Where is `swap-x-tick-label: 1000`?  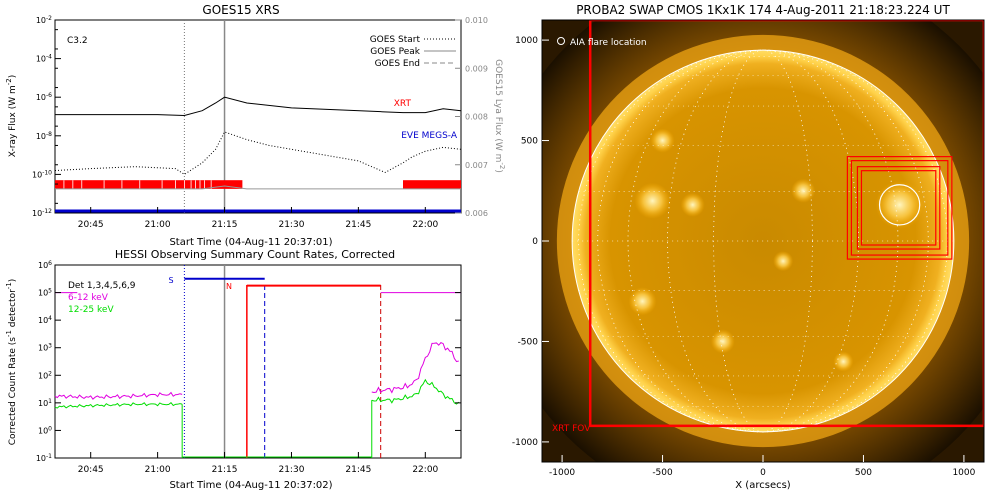 swap-x-tick-label: 1000 is located at coordinates (963, 473).